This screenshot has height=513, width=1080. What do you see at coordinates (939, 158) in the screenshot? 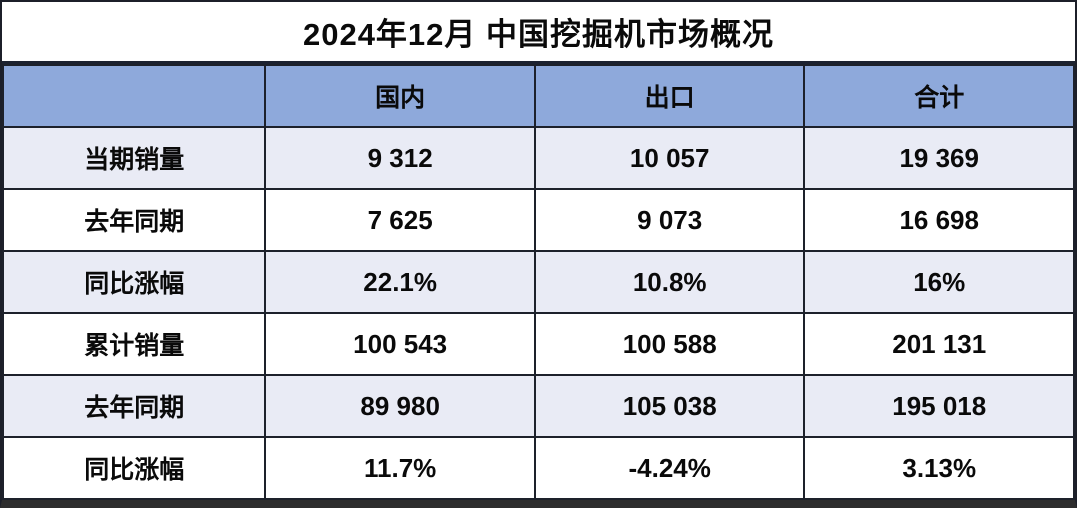
I see `data-cell: 19 369` at bounding box center [939, 158].